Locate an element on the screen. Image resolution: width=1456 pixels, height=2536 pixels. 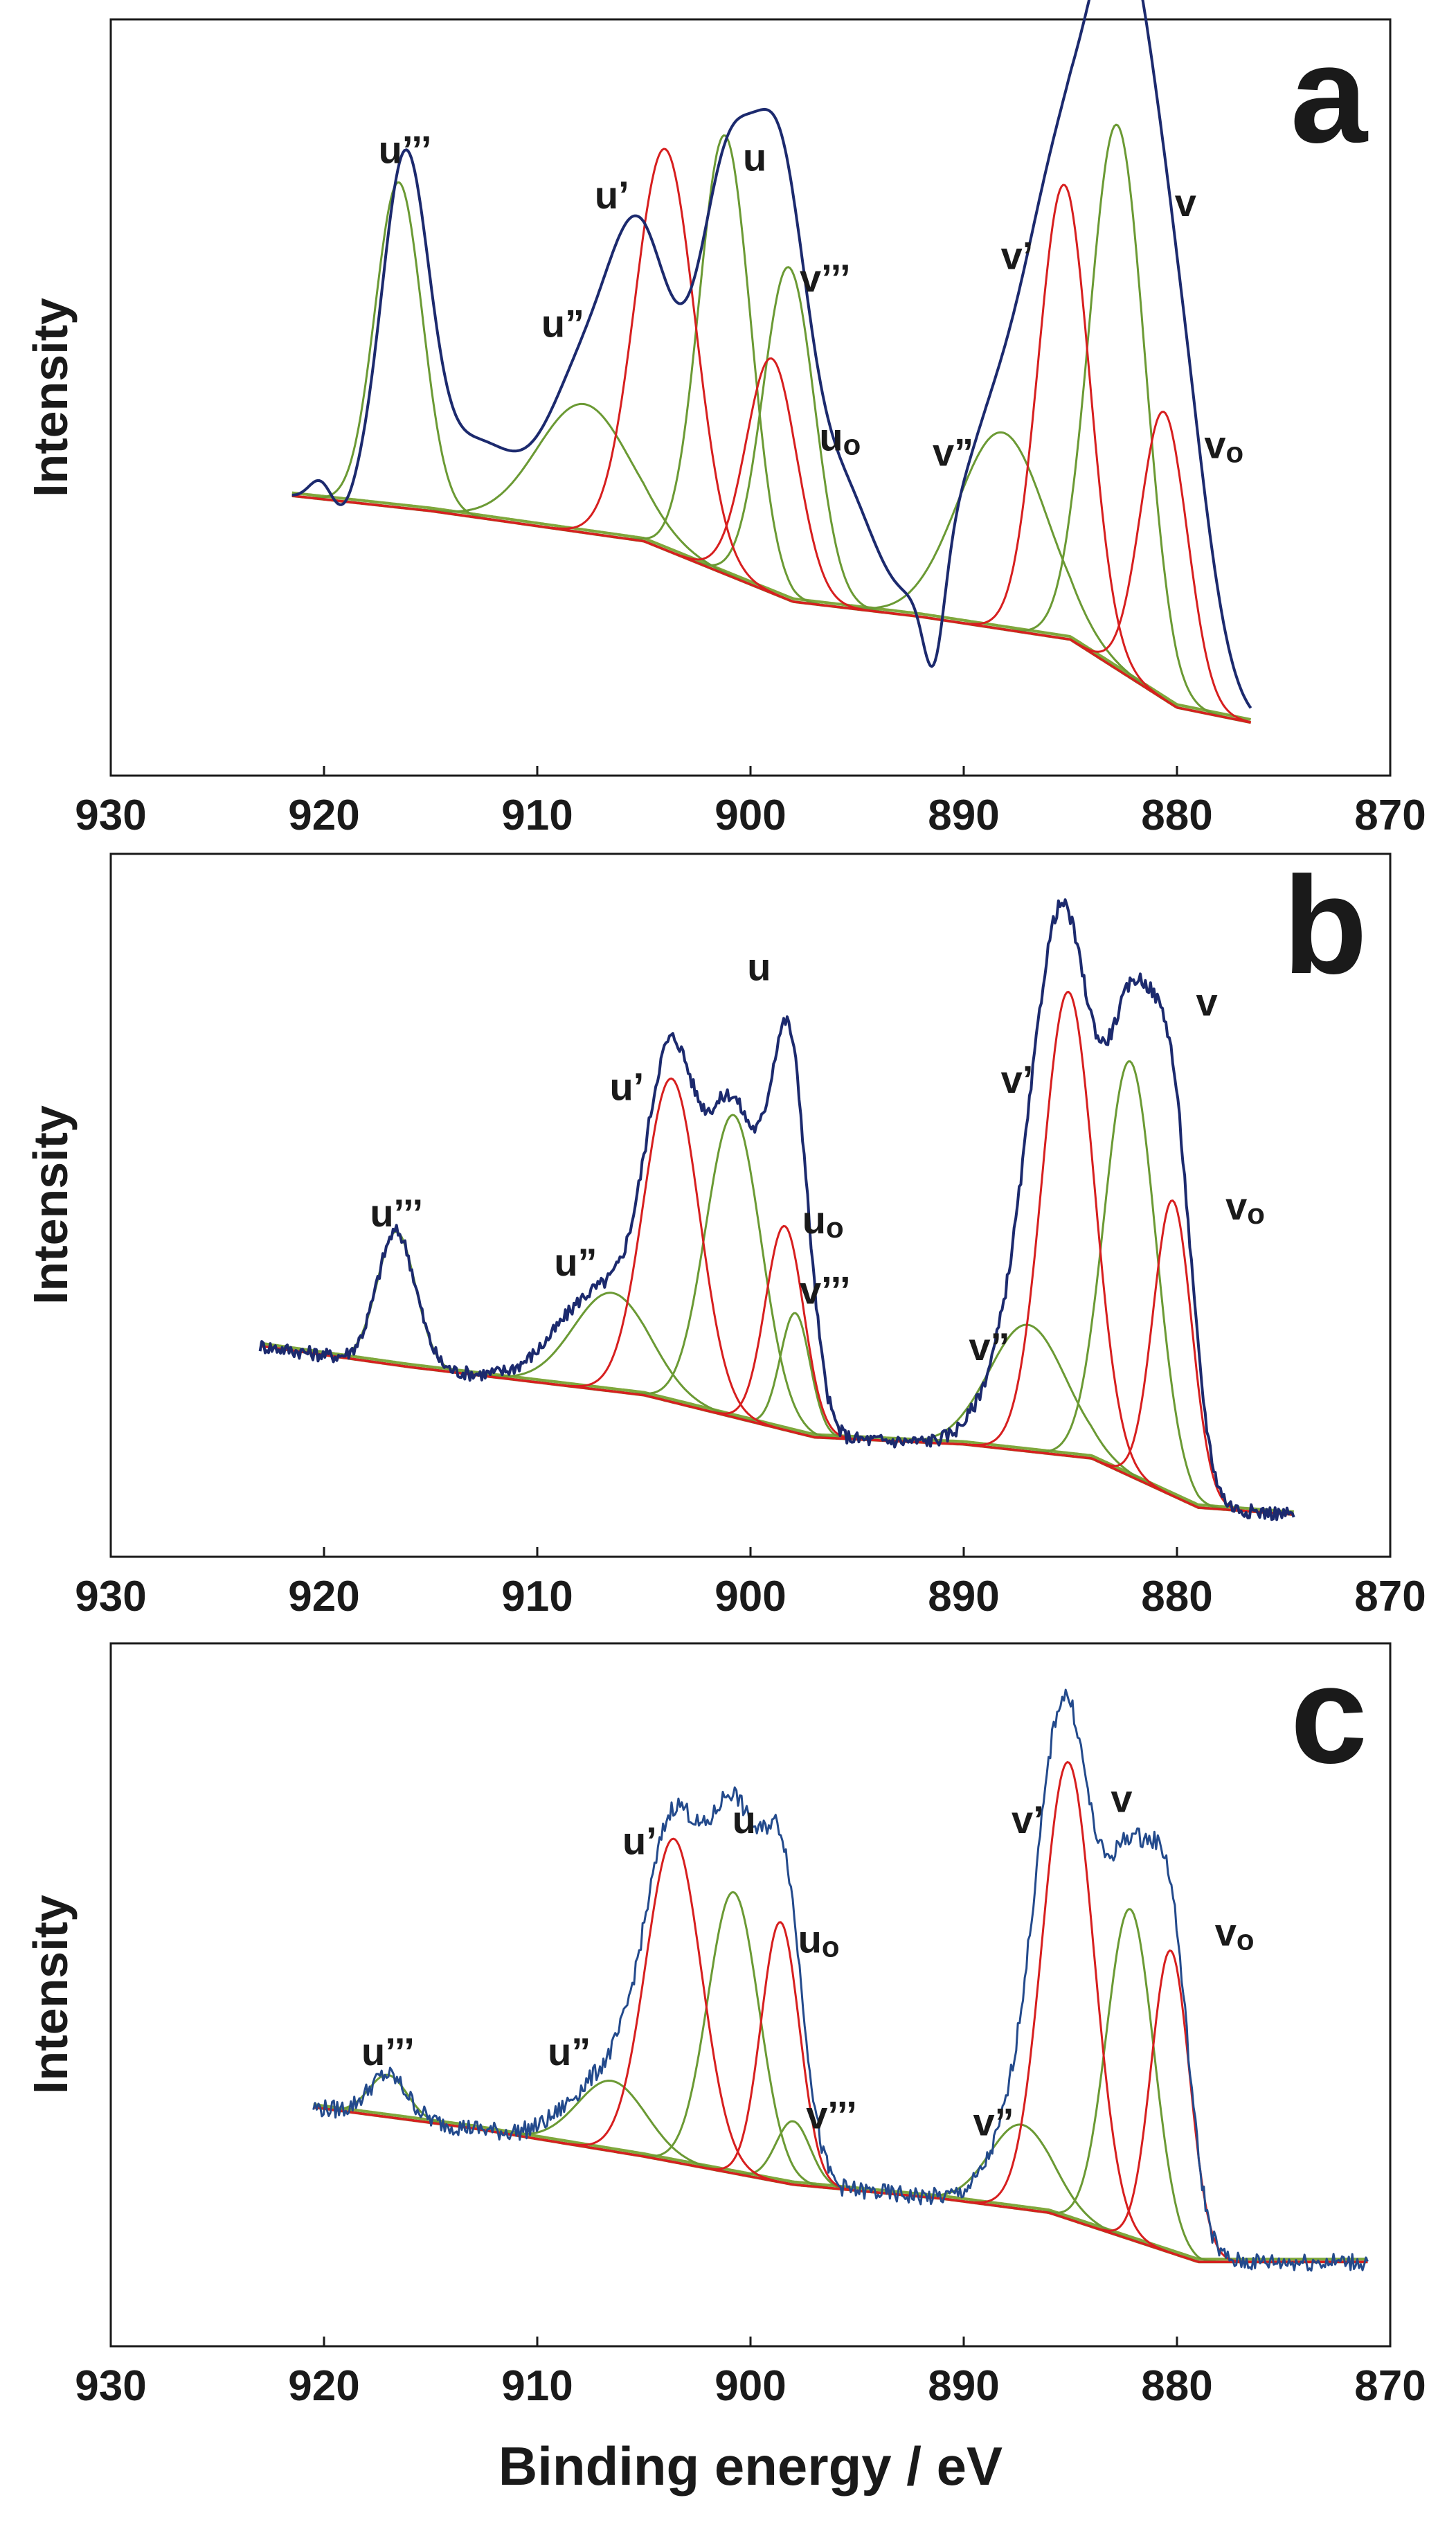
peak-label-text: u’ is located at coordinates (626, 1086).